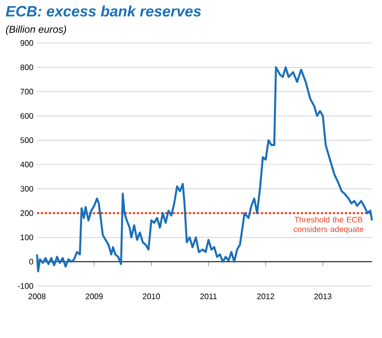 This screenshot has width=382, height=338. Describe the element at coordinates (151, 297) in the screenshot. I see `x-tick-label: 2010` at that location.